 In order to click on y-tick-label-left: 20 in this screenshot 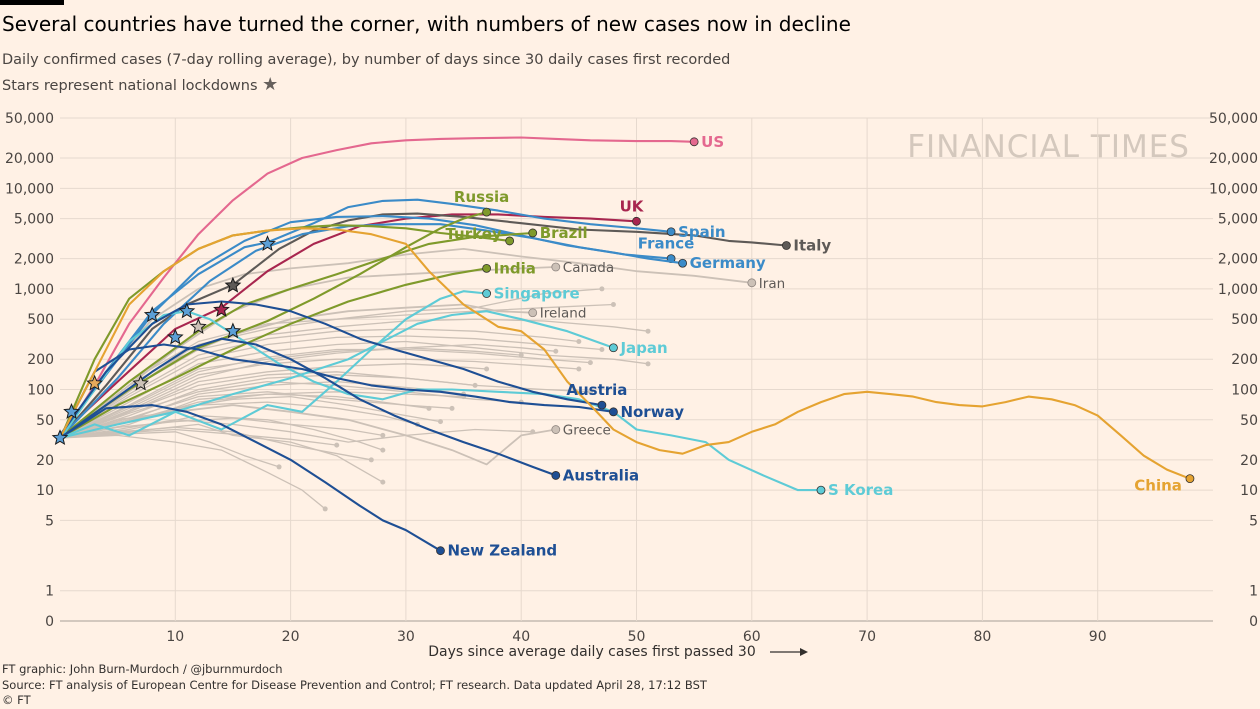, I will do `click(45, 461)`.